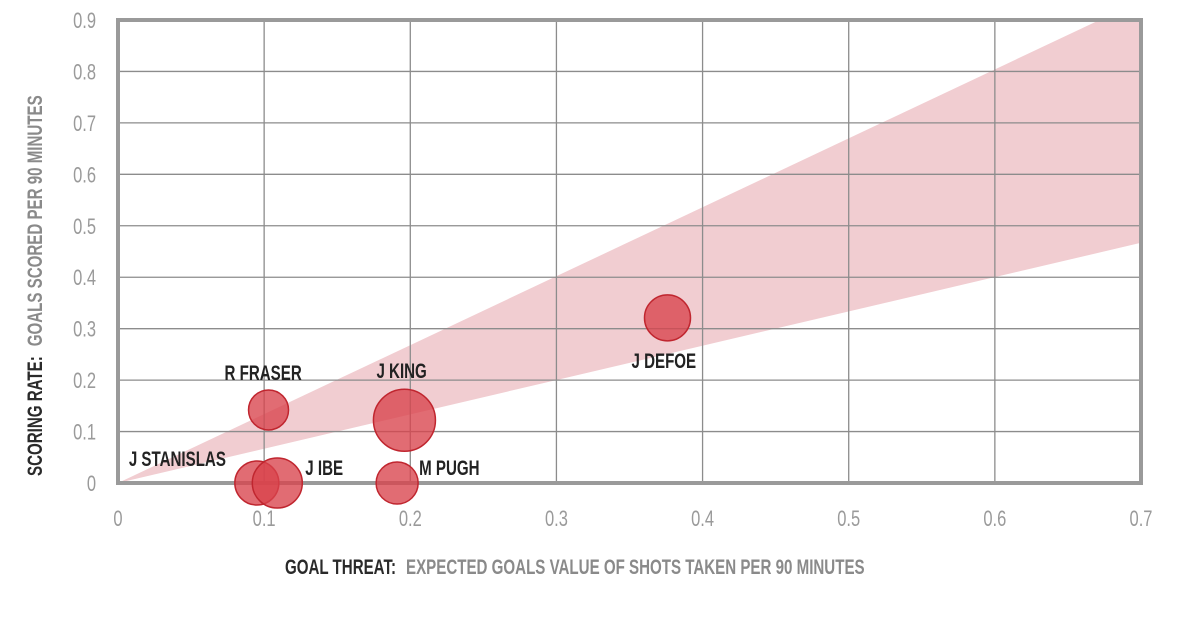  I want to click on point-label: J STANISLAS, so click(177, 458).